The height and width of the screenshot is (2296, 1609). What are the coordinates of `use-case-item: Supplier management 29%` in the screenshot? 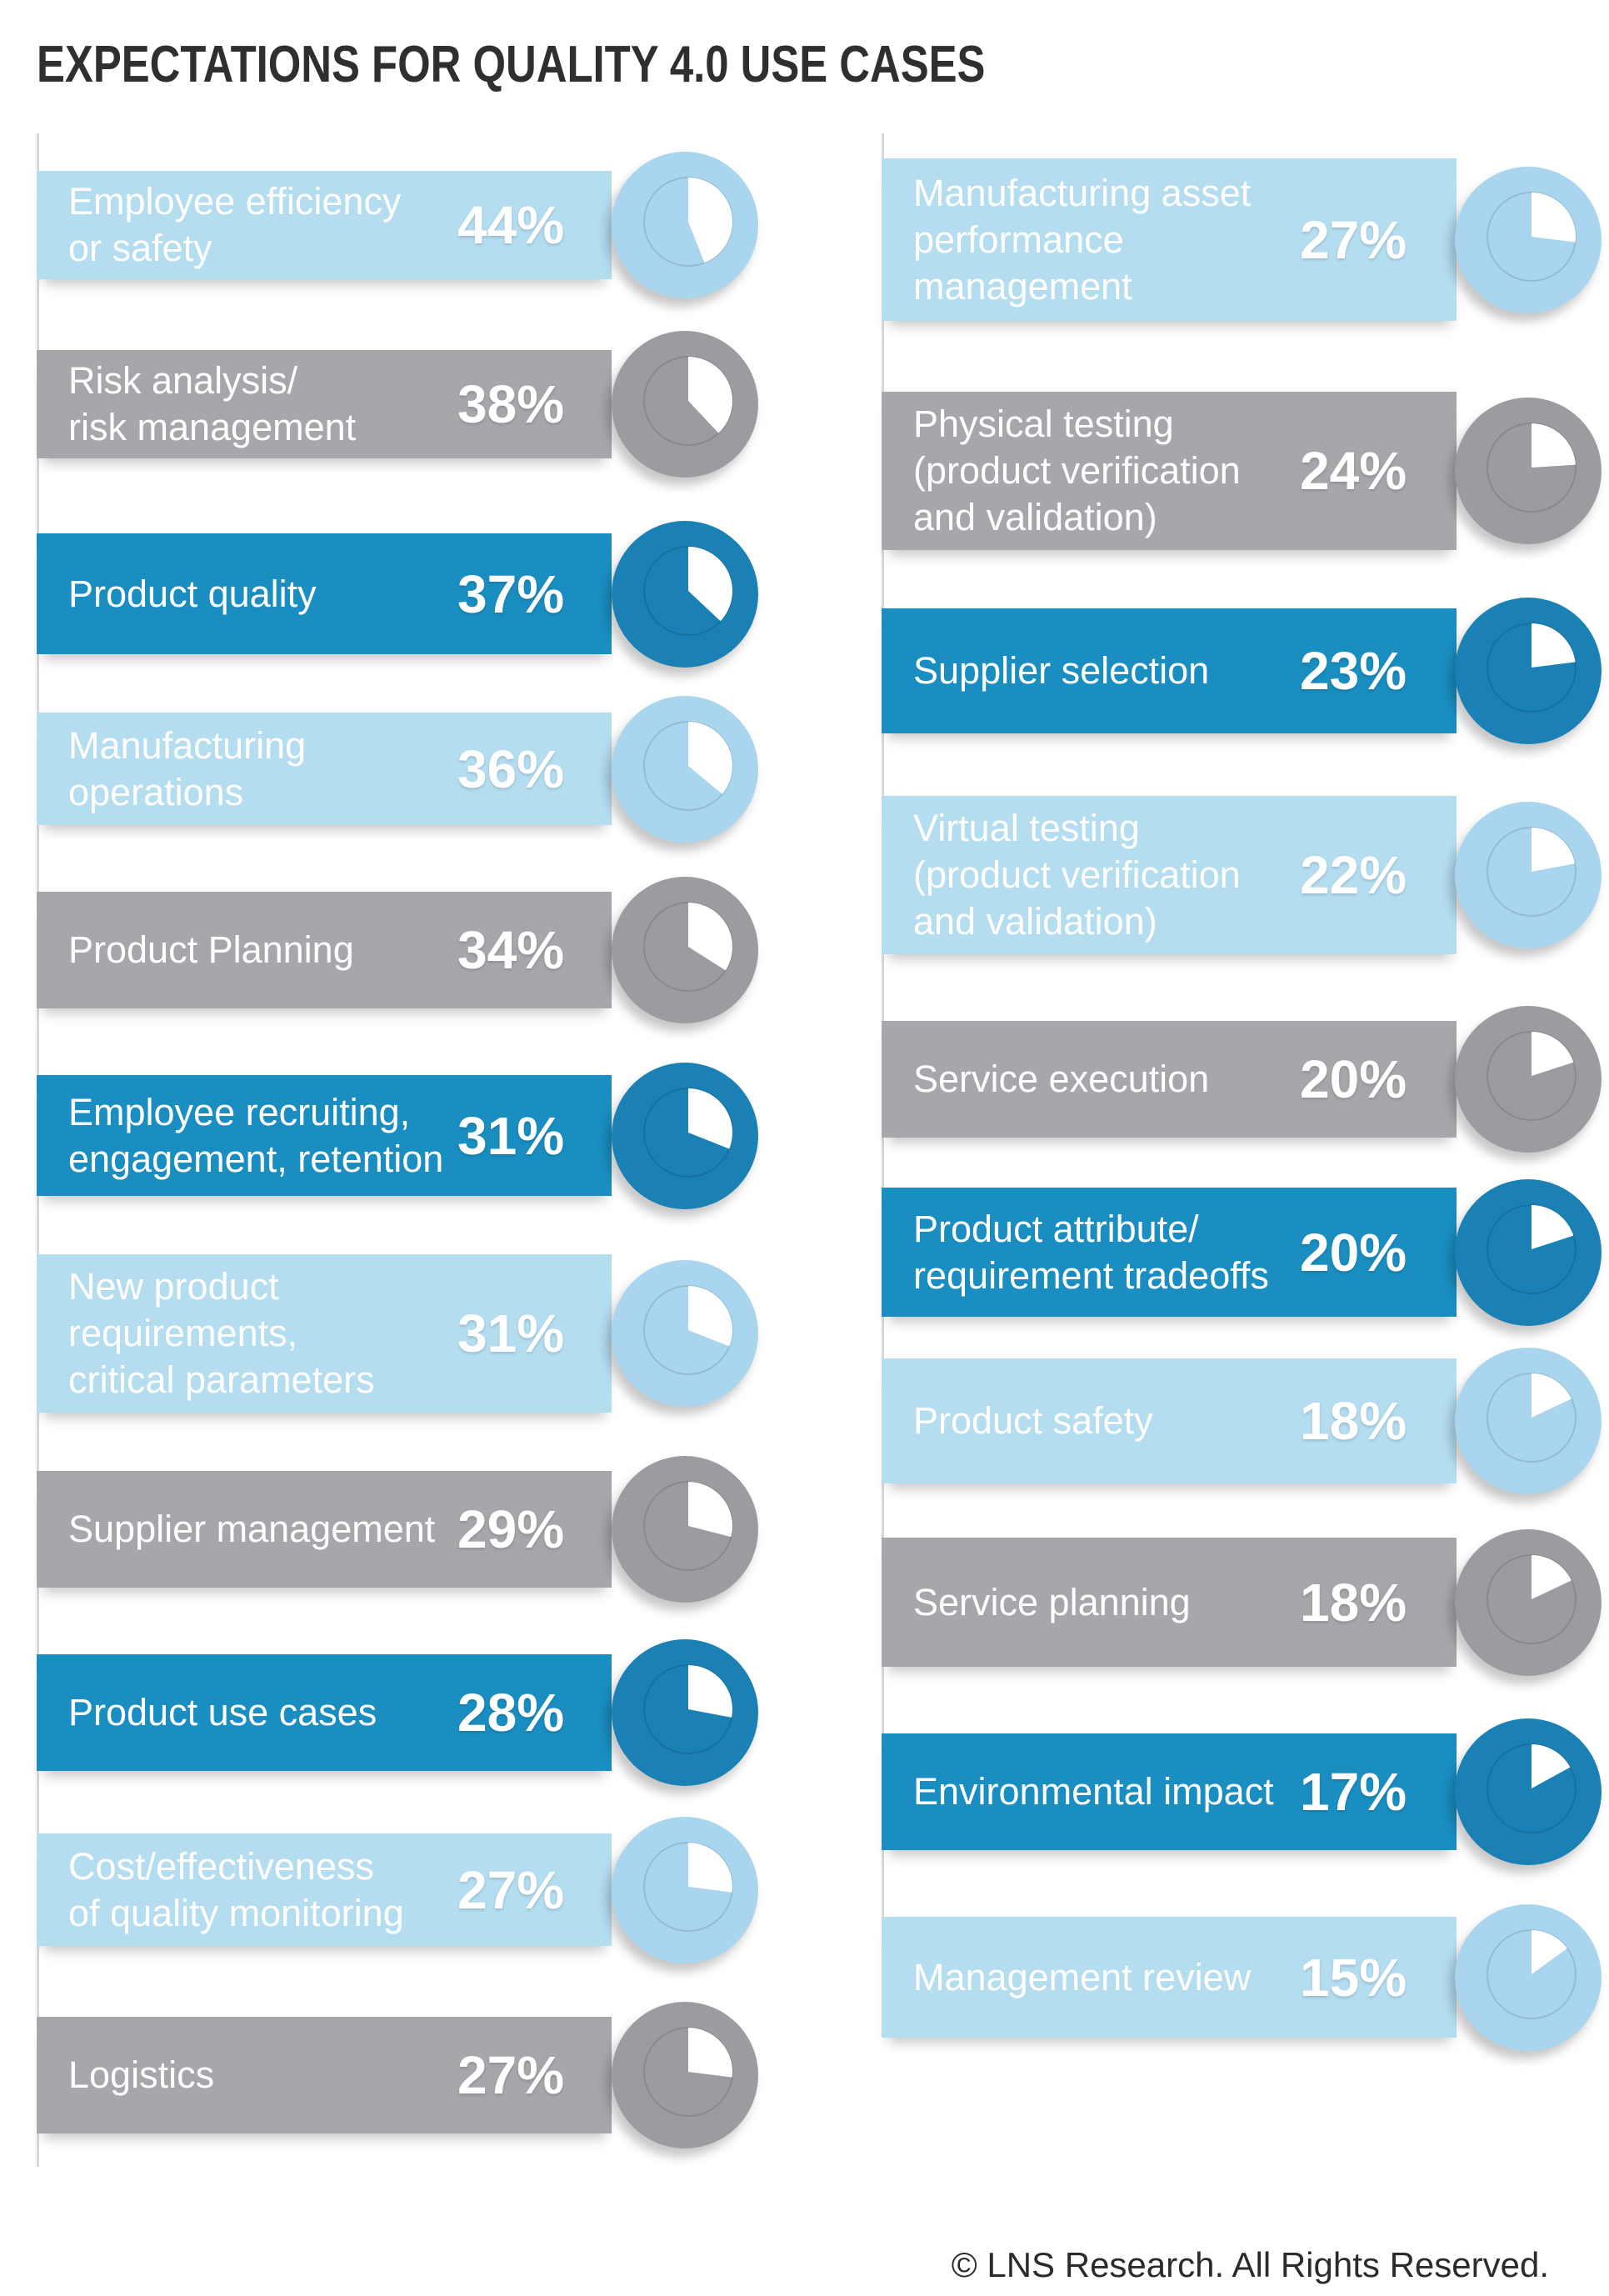 It's located at (399, 1529).